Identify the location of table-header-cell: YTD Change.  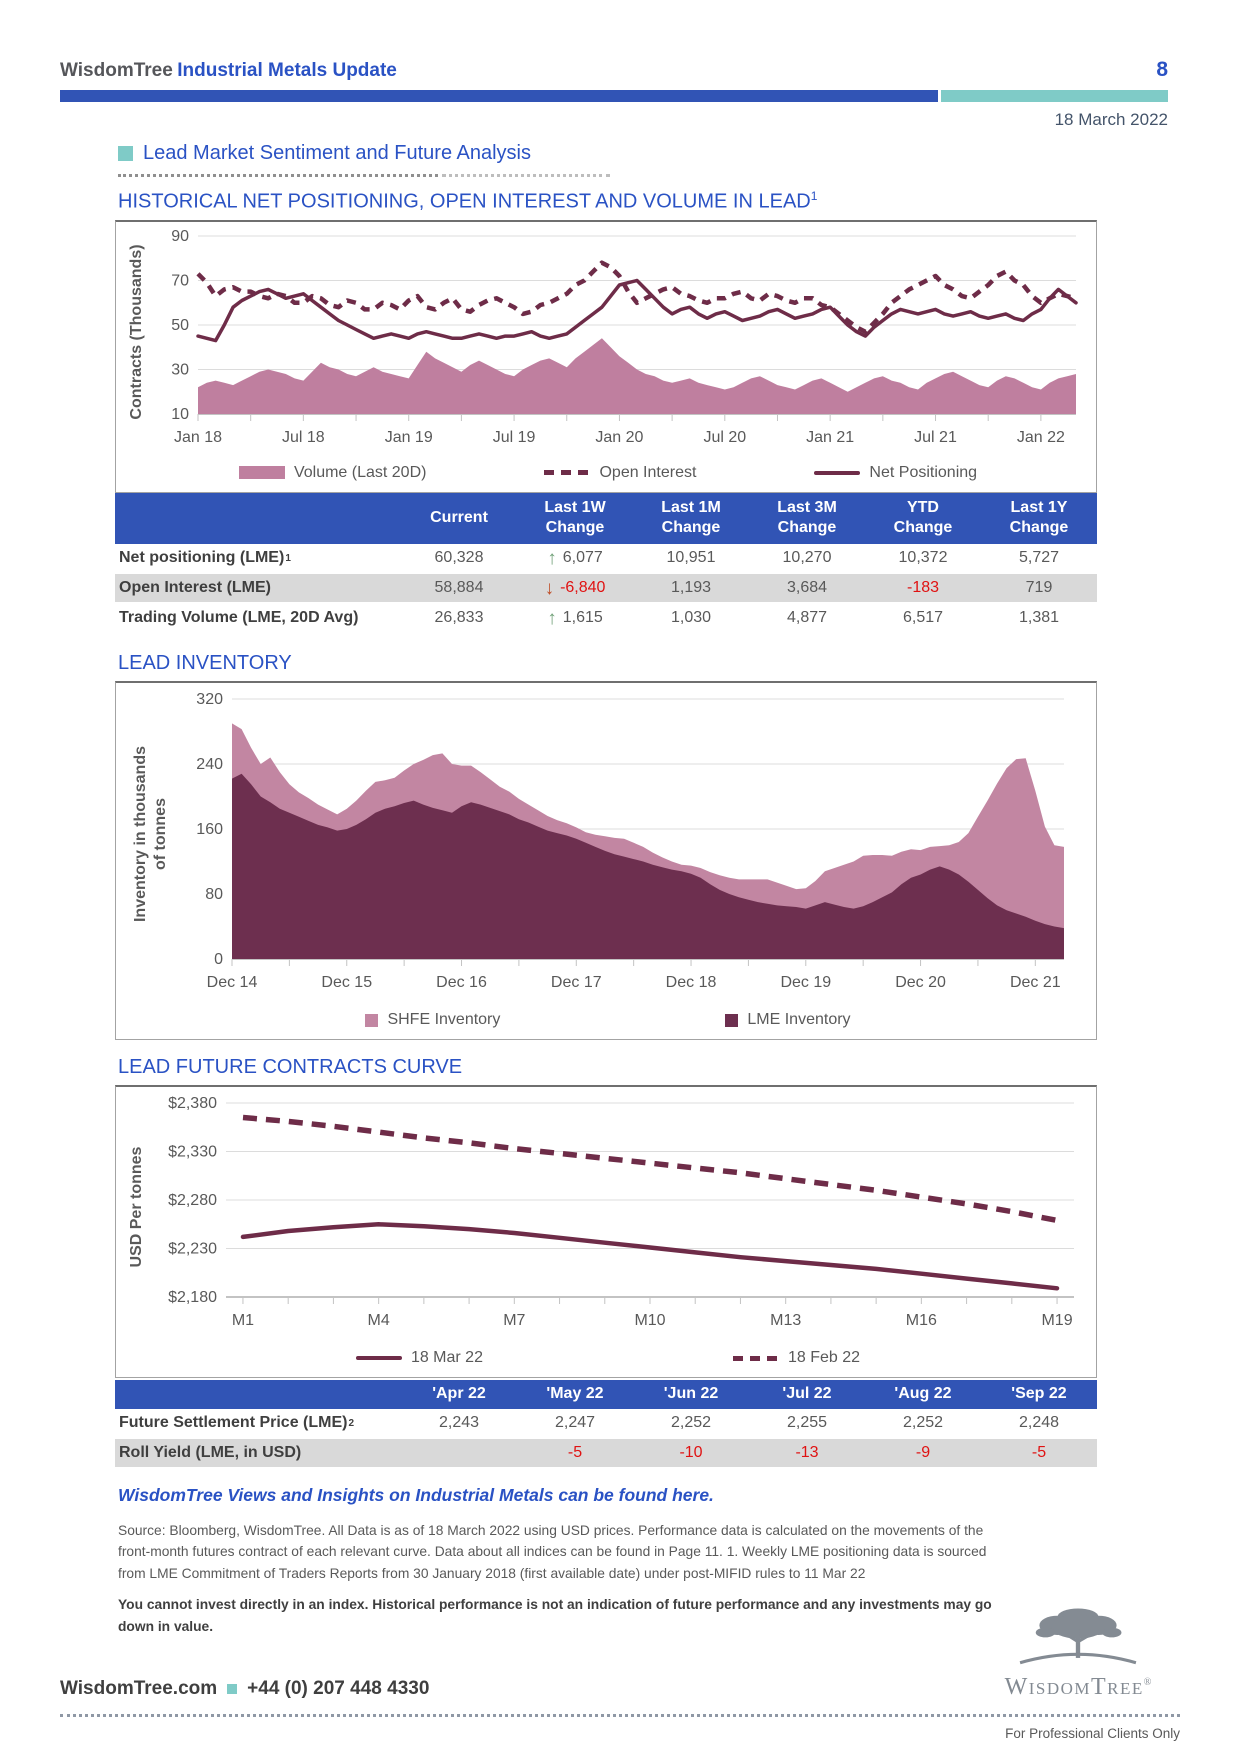
(923, 517).